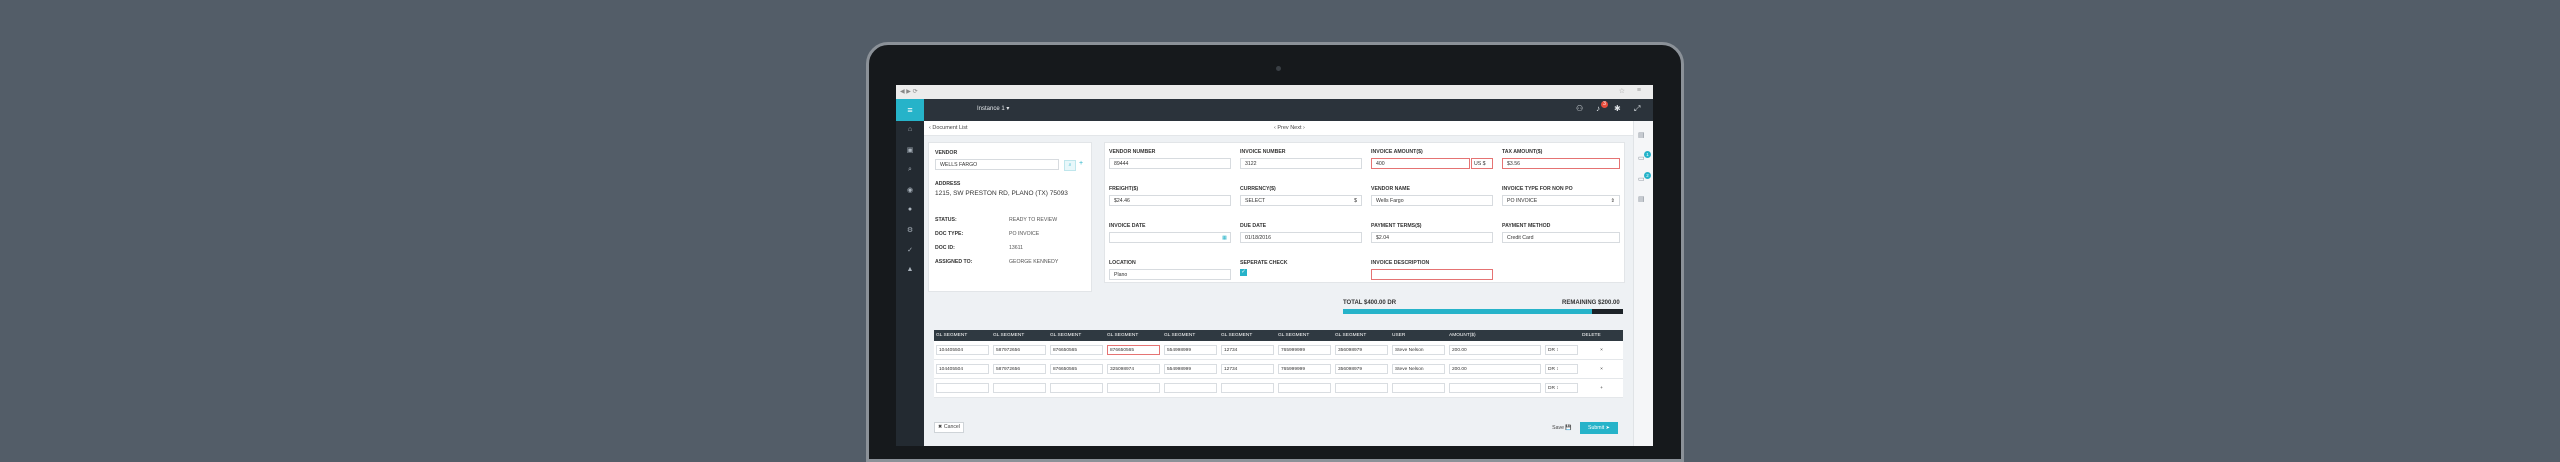 The height and width of the screenshot is (462, 2560). I want to click on table-cell: +, so click(1601, 388).